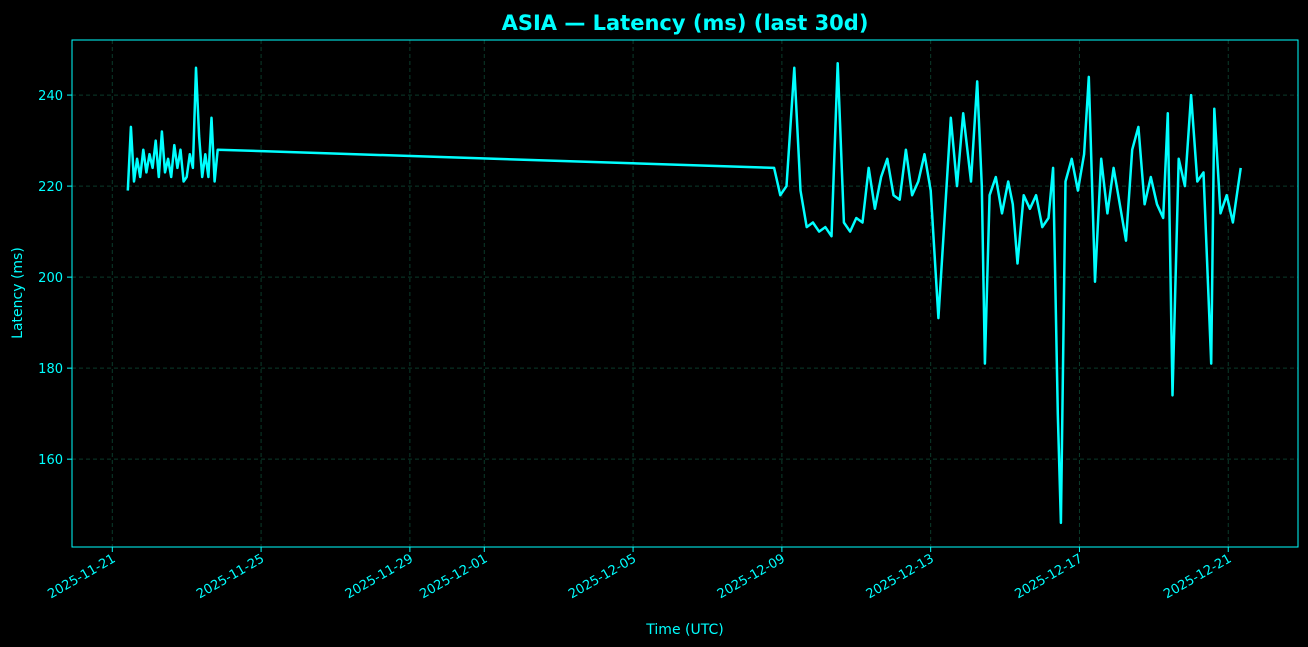  Describe the element at coordinates (685, 23) in the screenshot. I see `chart-title: ASIA — Latency (ms) (last 30d)` at that location.